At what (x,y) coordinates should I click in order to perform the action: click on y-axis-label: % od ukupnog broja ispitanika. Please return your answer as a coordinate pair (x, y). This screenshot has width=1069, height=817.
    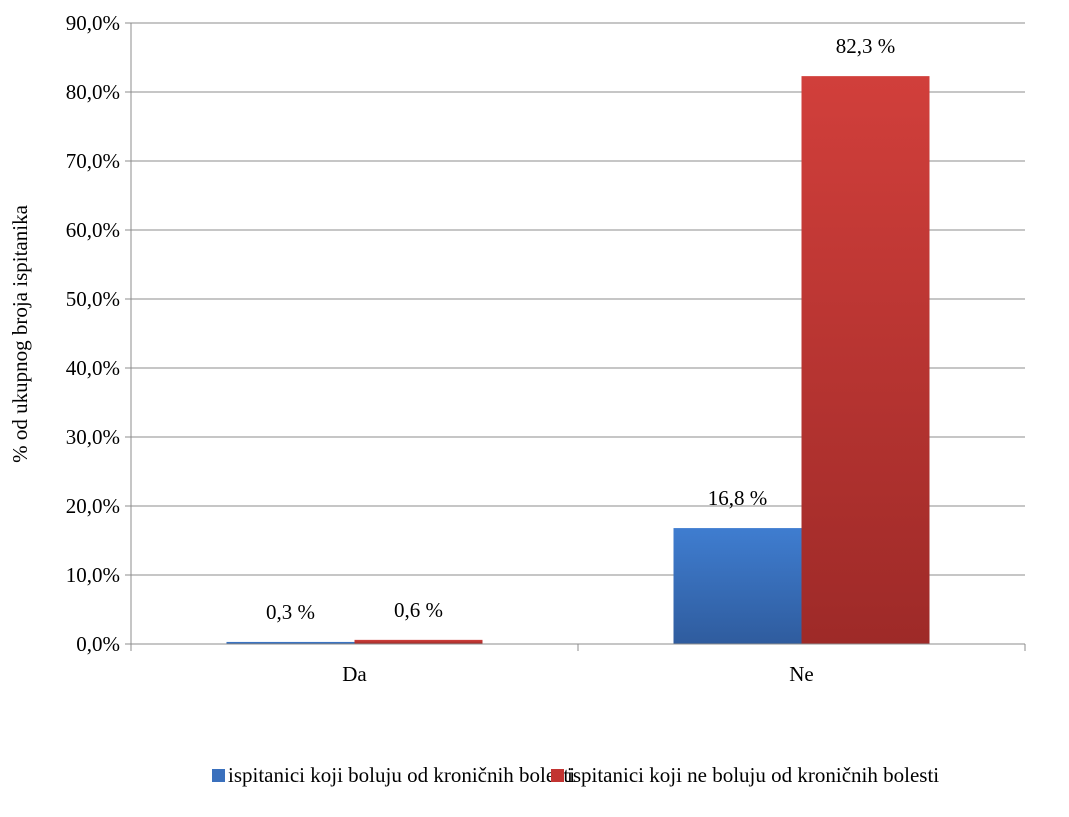
    Looking at the image, I should click on (20, 333).